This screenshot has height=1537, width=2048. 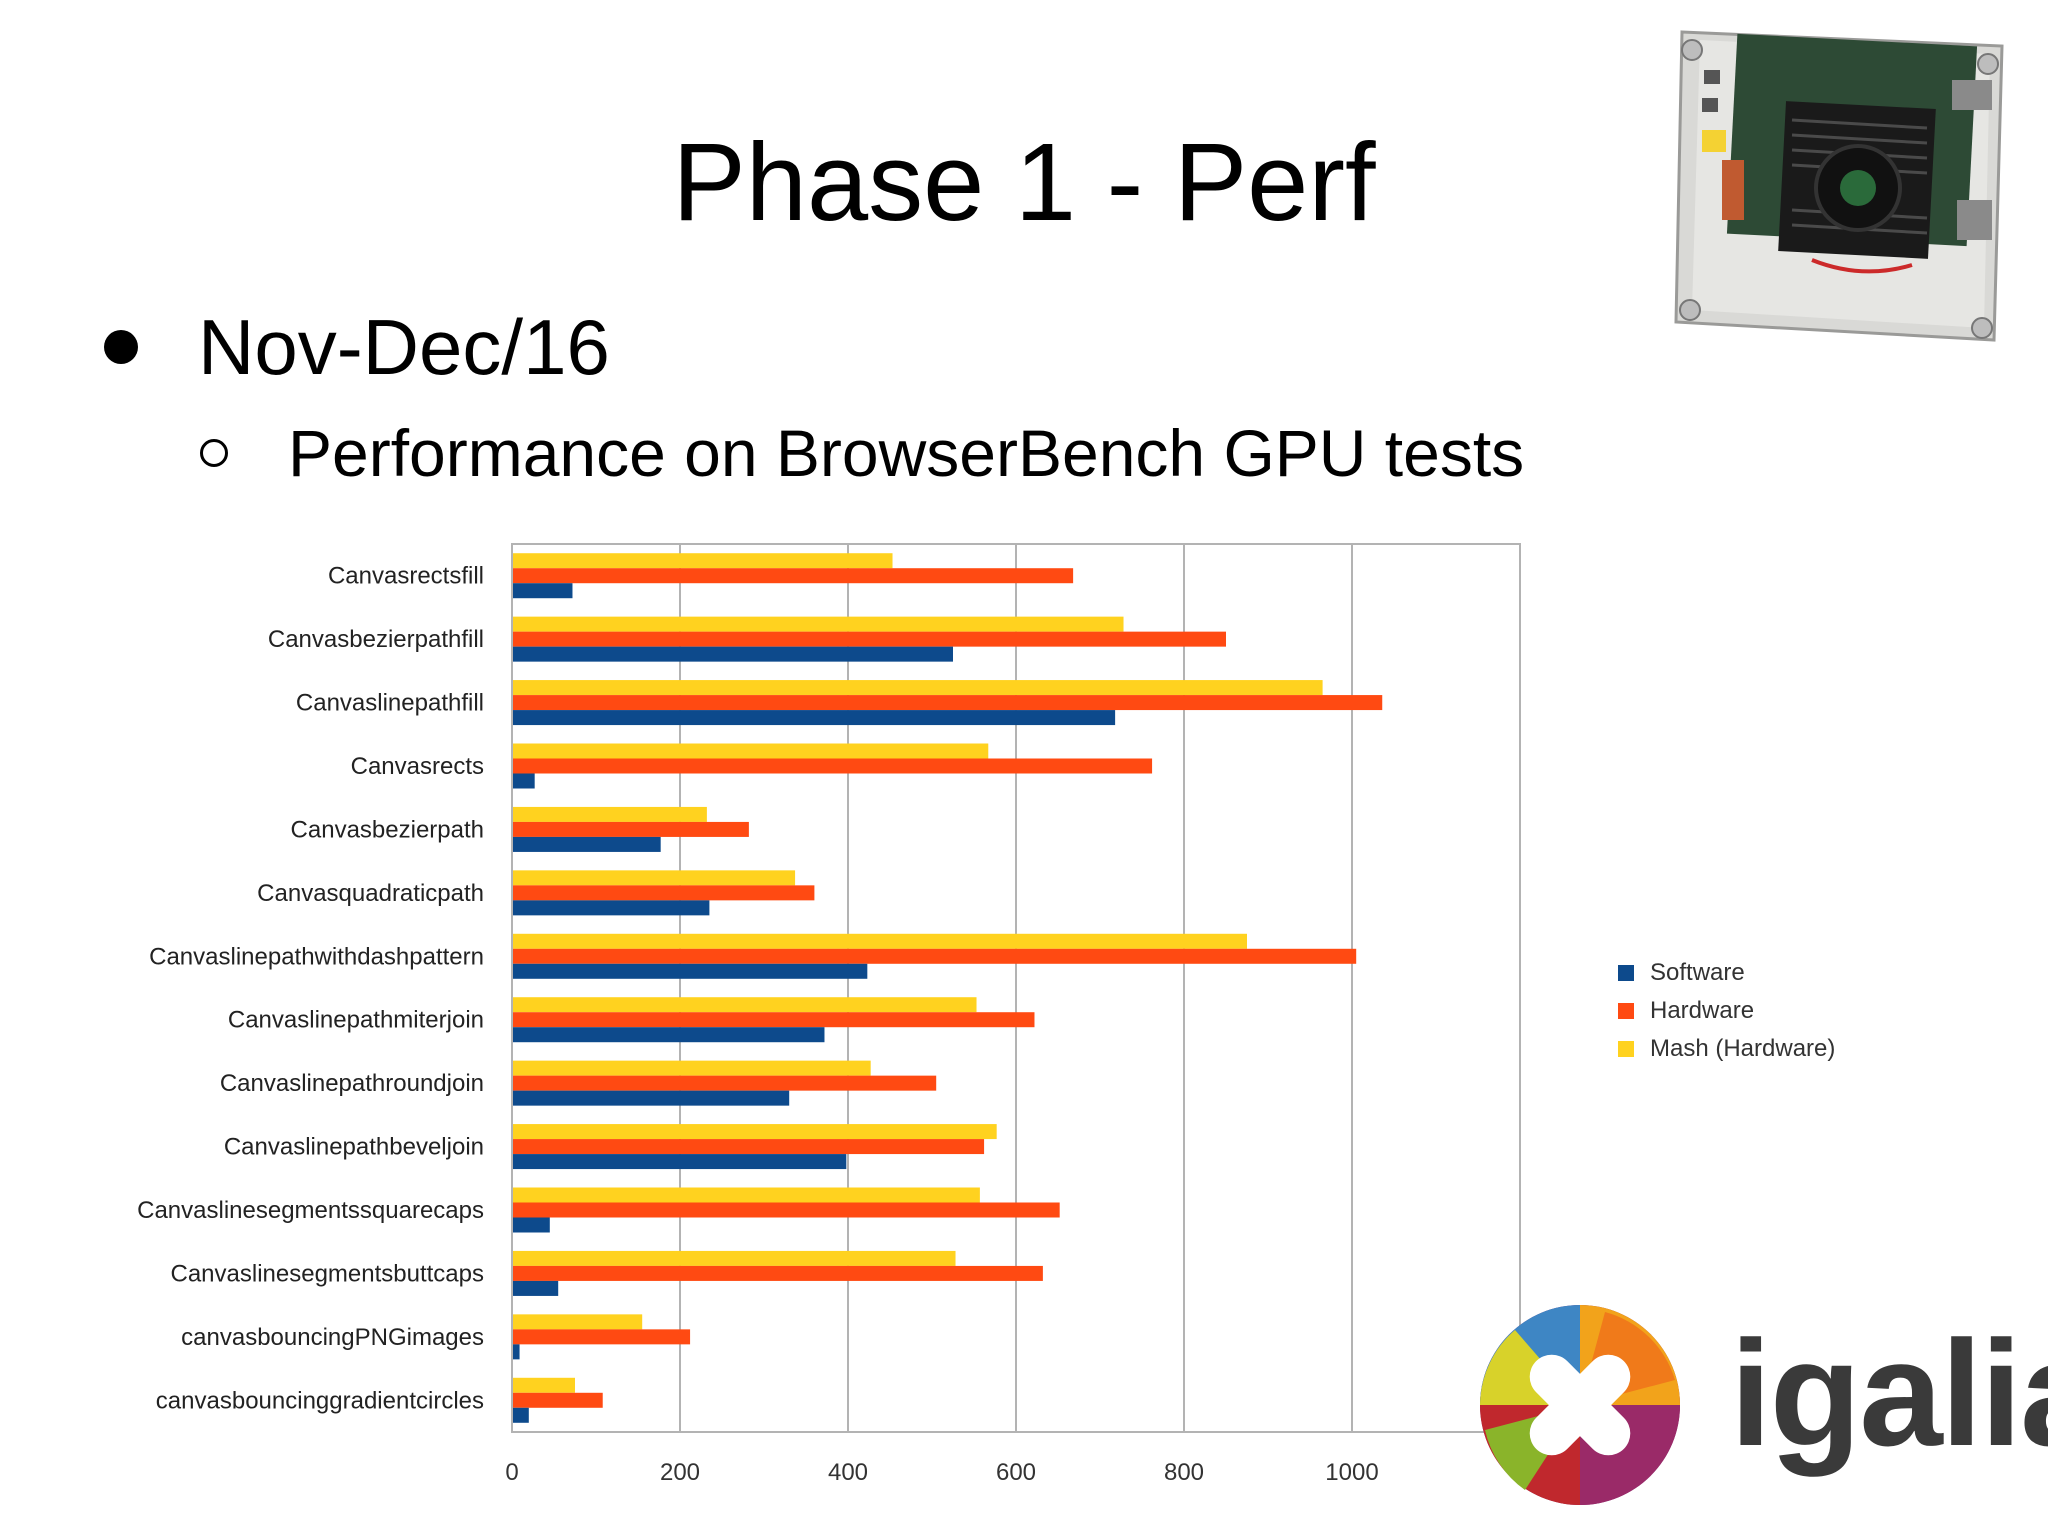 I want to click on dev-board-image, so click(x=1839, y=186).